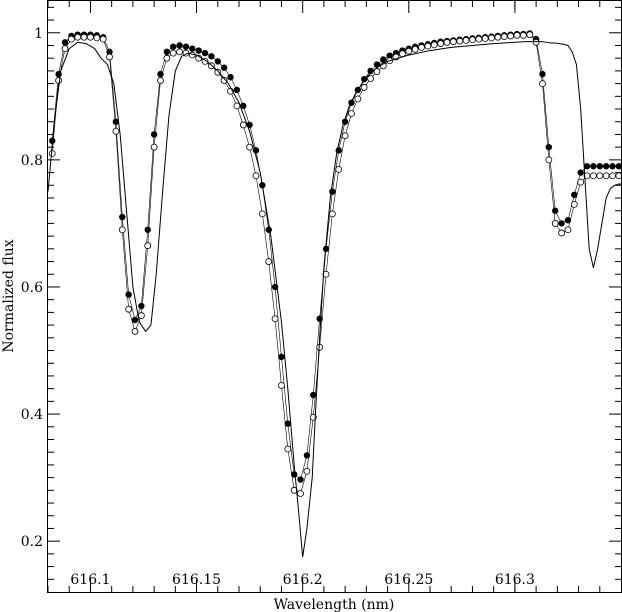 This screenshot has width=622, height=612. I want to click on y-tick-label: 0.2, so click(32, 542).